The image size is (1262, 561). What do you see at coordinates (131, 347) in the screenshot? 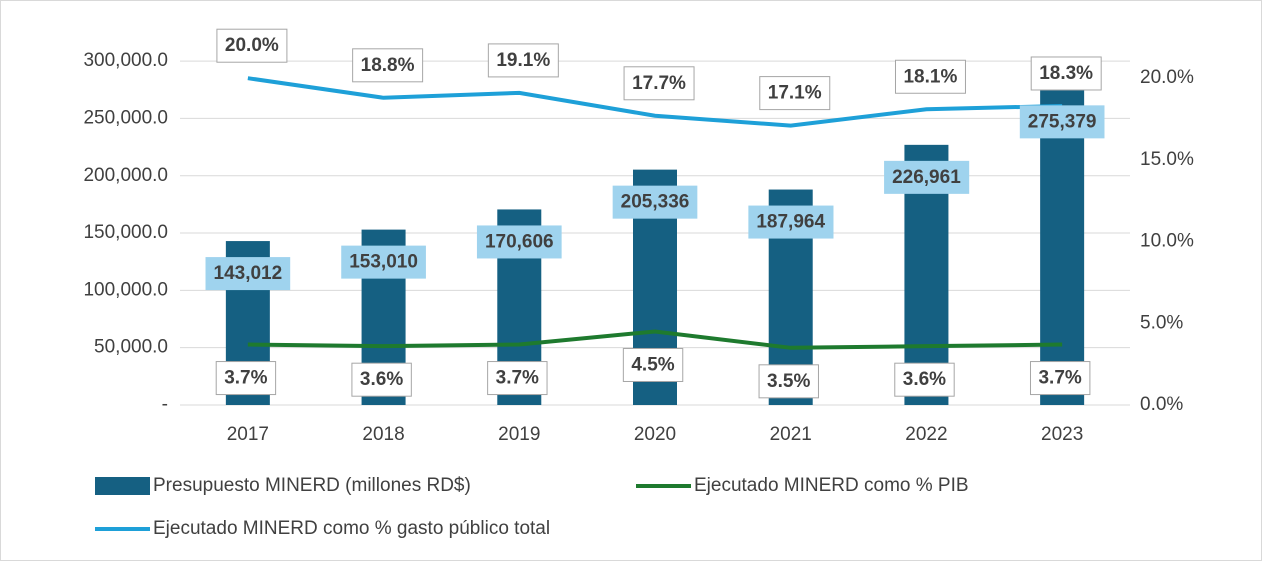
I see `y-tick-label: 50,000.0` at bounding box center [131, 347].